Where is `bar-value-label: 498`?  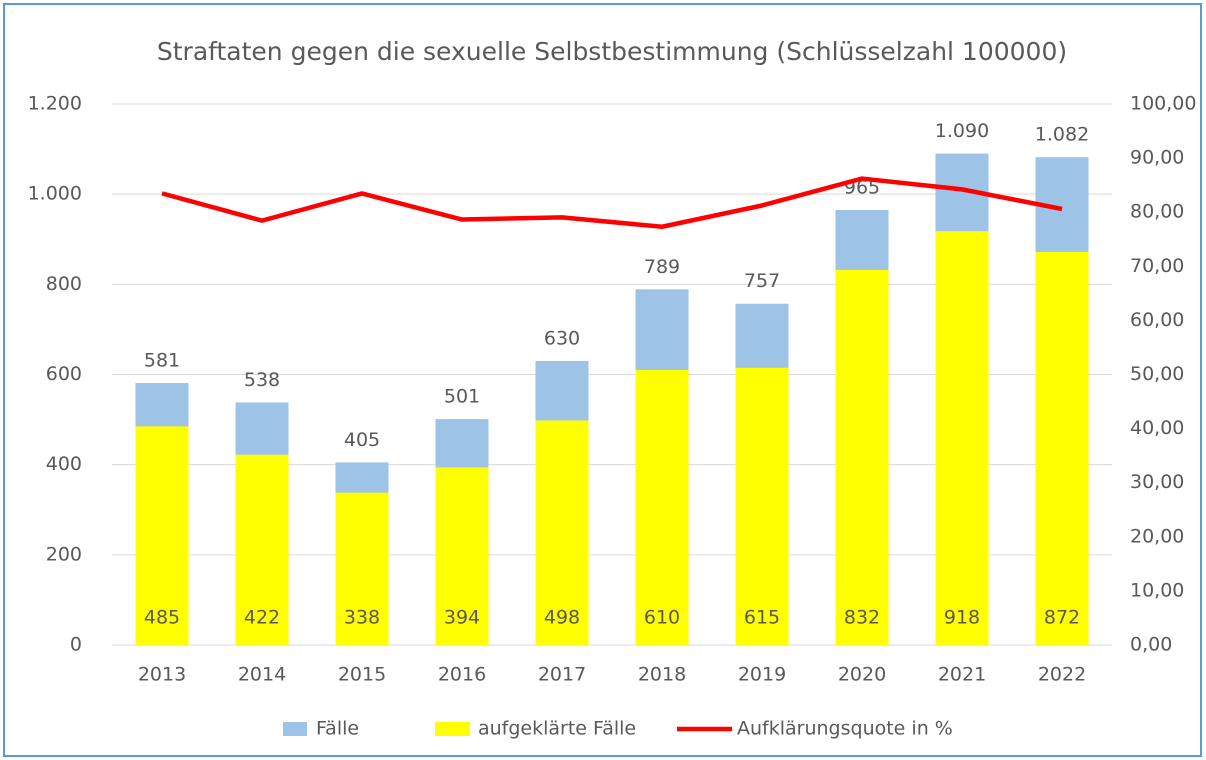
bar-value-label: 498 is located at coordinates (562, 618).